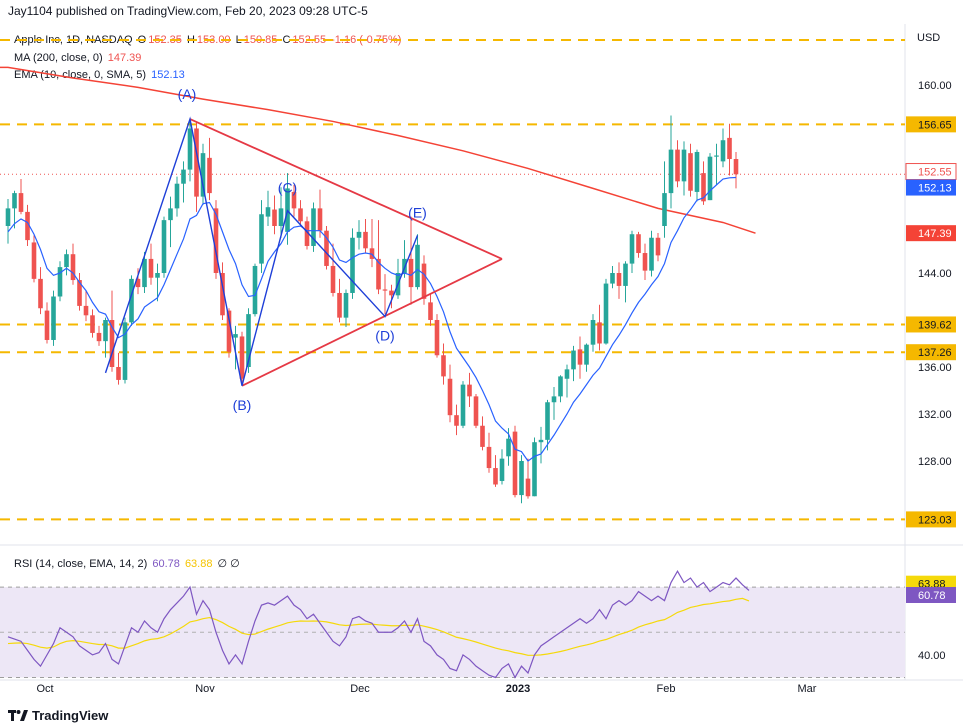 The image size is (963, 726). I want to click on price-axis-label: 144.00, so click(935, 274).